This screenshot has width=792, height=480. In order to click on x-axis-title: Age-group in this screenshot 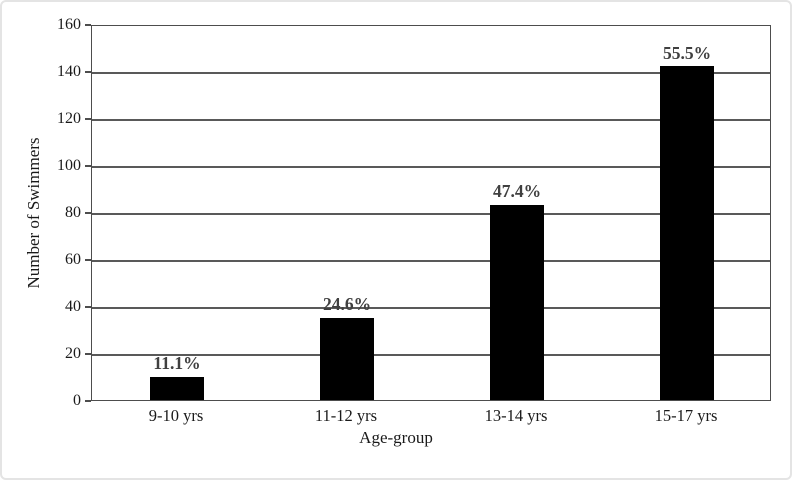, I will do `click(396, 437)`.